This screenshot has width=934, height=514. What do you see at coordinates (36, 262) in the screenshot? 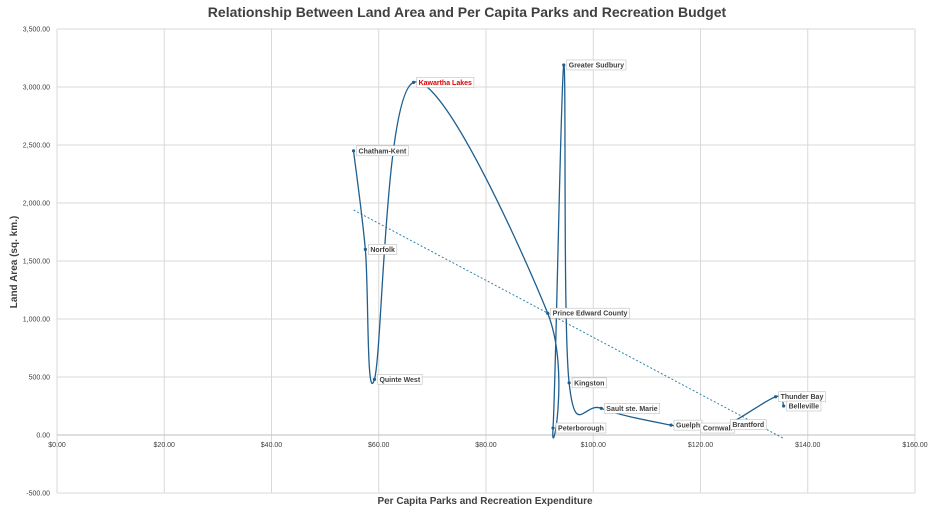
I see `y-tick-label: 1,500.00` at bounding box center [36, 262].